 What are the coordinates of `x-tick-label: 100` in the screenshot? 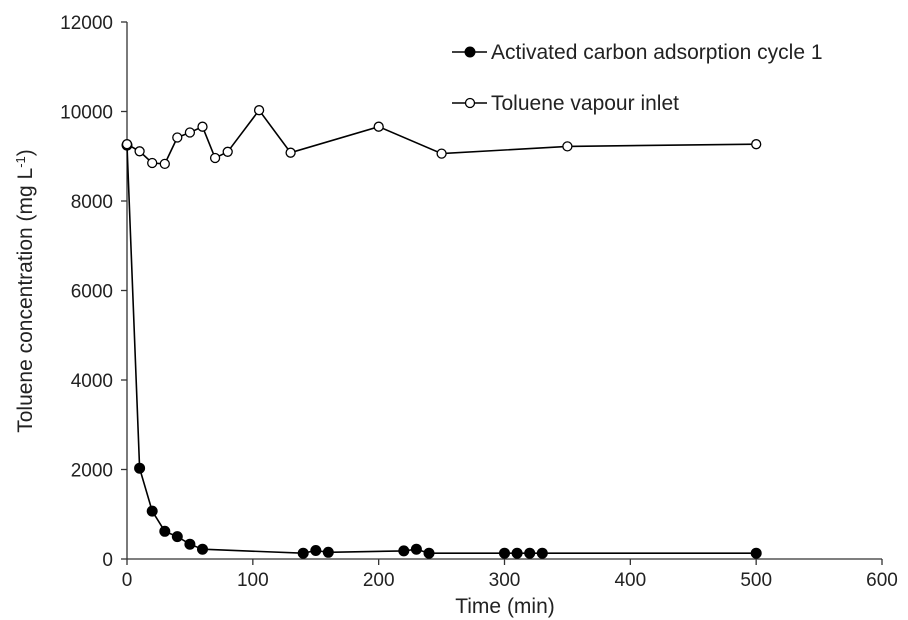 It's located at (253, 580).